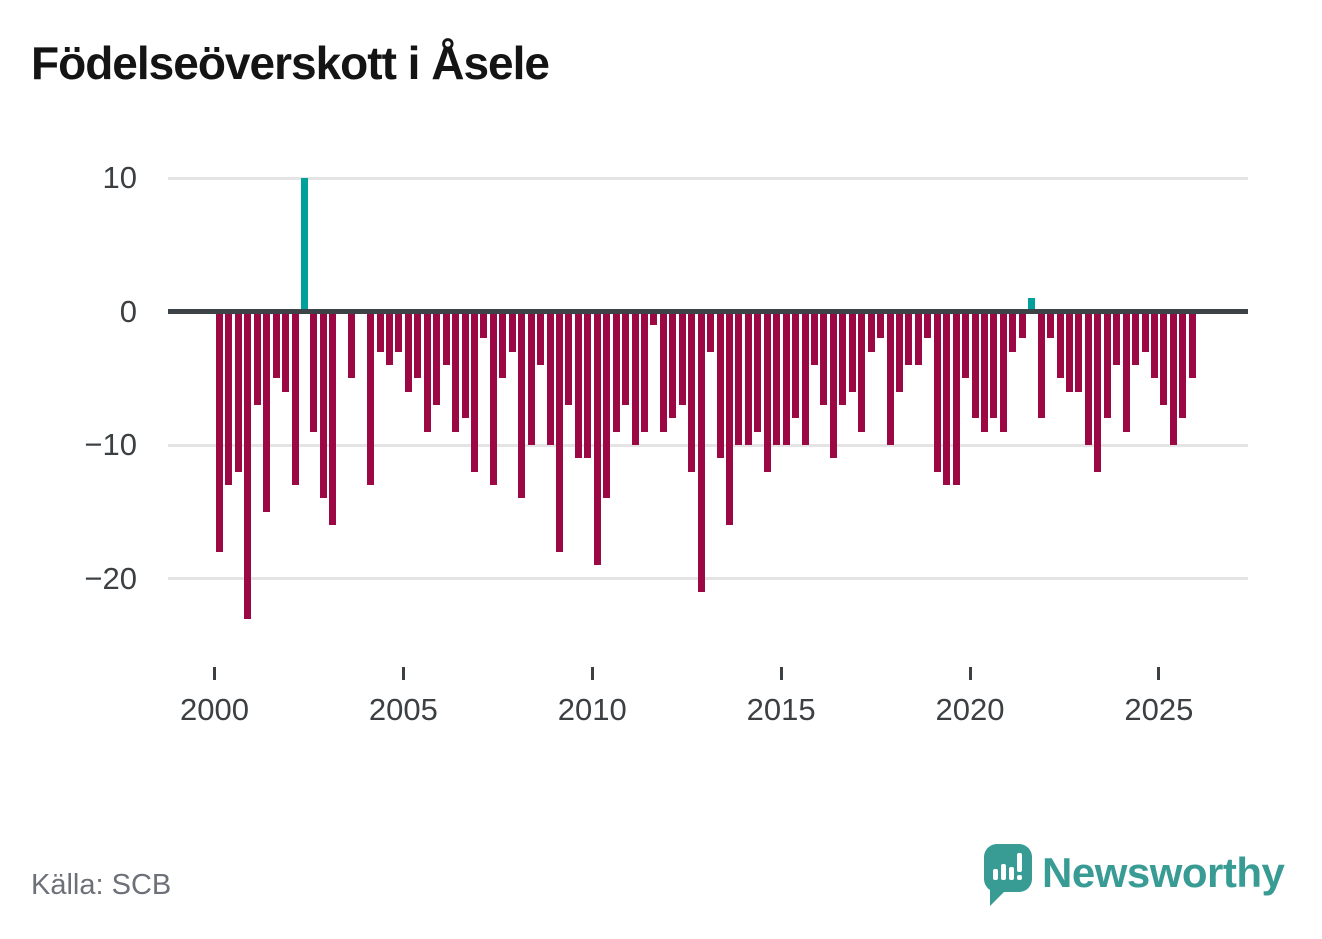 This screenshot has width=1322, height=939. What do you see at coordinates (1032, 305) in the screenshot?
I see `bar-2021Q3` at bounding box center [1032, 305].